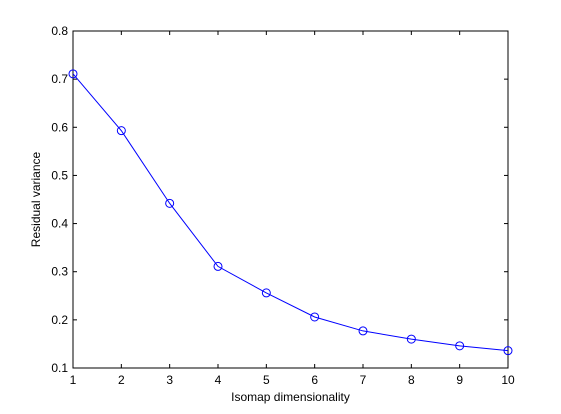 This screenshot has height=414, width=561. I want to click on y-tick-label: 0.6, so click(59, 127).